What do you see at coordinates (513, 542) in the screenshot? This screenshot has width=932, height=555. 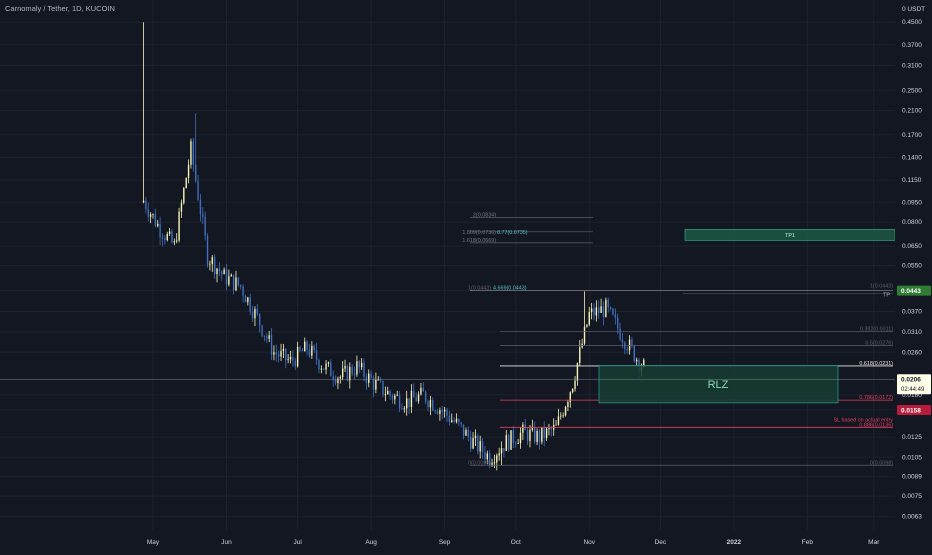 I see `x-axis: May Jun Jul Aug Sep Oct Nov Dec 2022 Feb Mar` at bounding box center [513, 542].